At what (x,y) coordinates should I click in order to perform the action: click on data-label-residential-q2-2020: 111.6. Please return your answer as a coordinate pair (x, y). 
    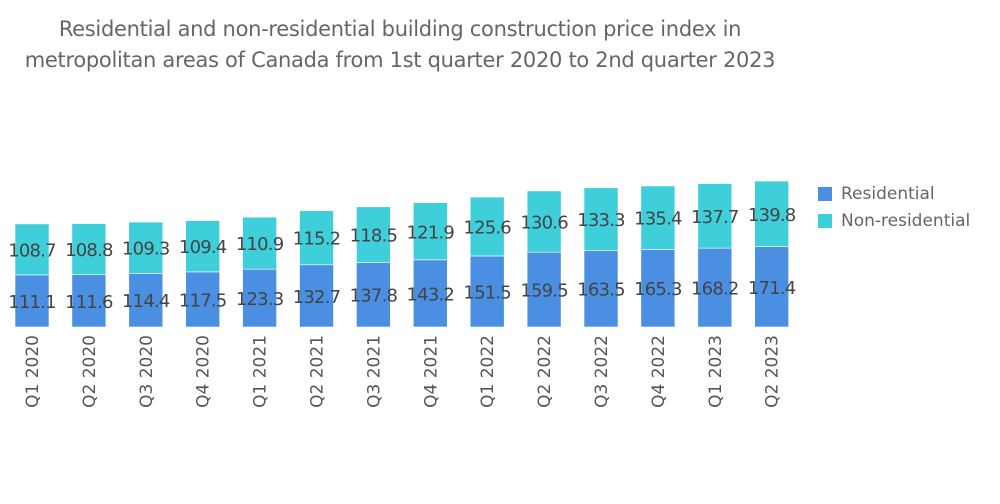
    Looking at the image, I should click on (89, 302).